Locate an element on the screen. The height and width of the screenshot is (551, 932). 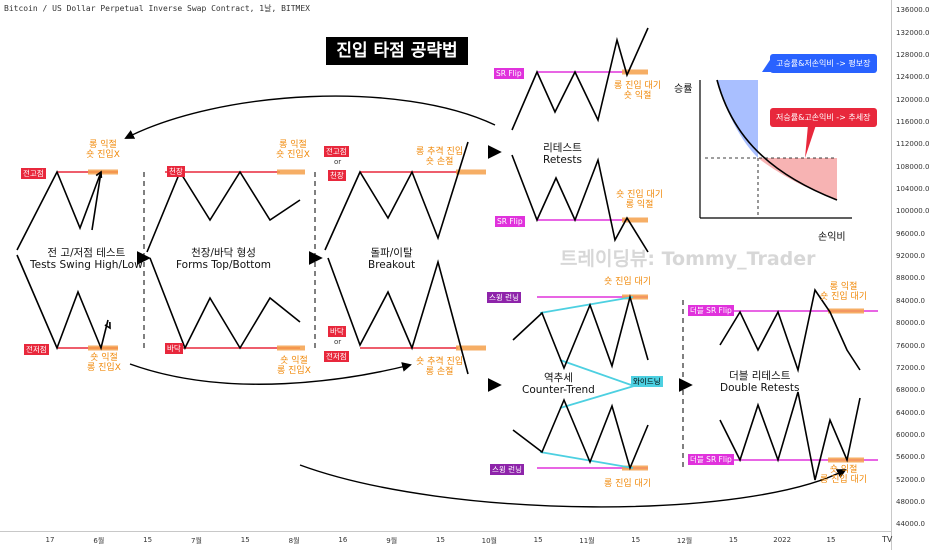
swing-test-title-en: Tests Swing High/Low is located at coordinates (86, 265).